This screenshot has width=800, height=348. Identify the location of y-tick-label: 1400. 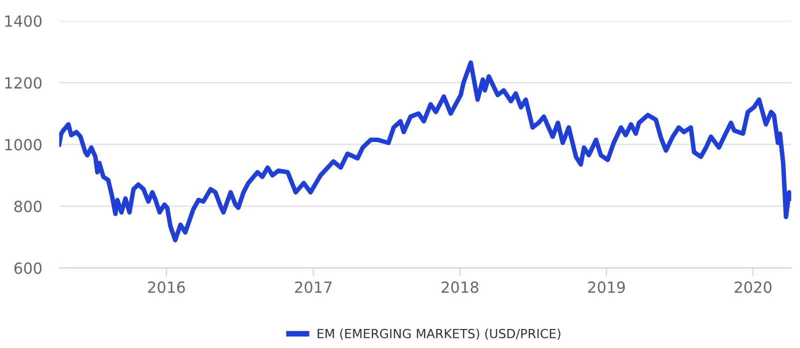
(23, 21).